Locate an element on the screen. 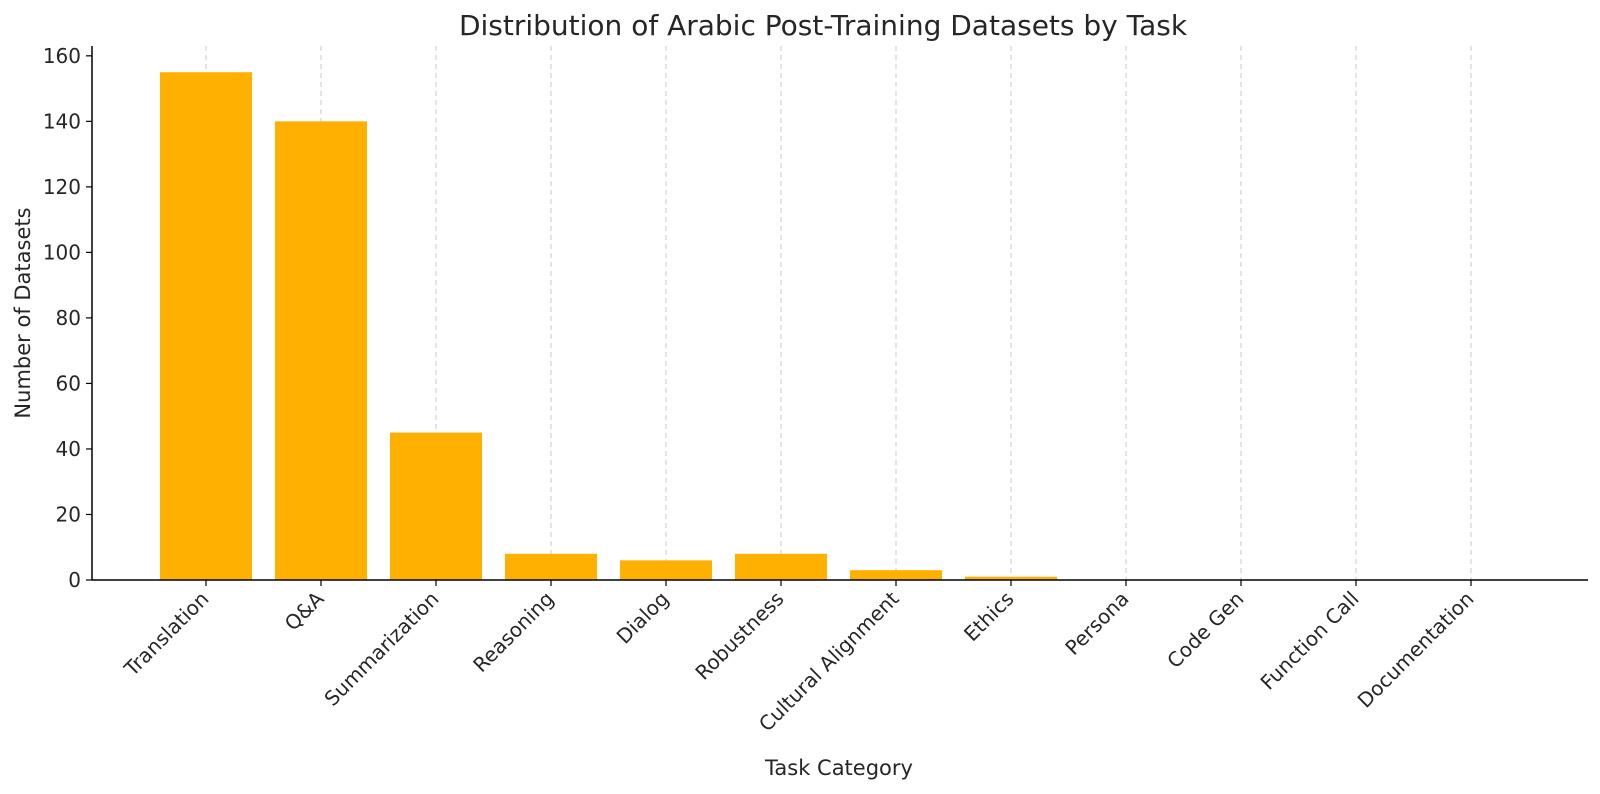 Image resolution: width=1600 pixels, height=794 pixels. x-tick-label: Dialog is located at coordinates (643, 618).